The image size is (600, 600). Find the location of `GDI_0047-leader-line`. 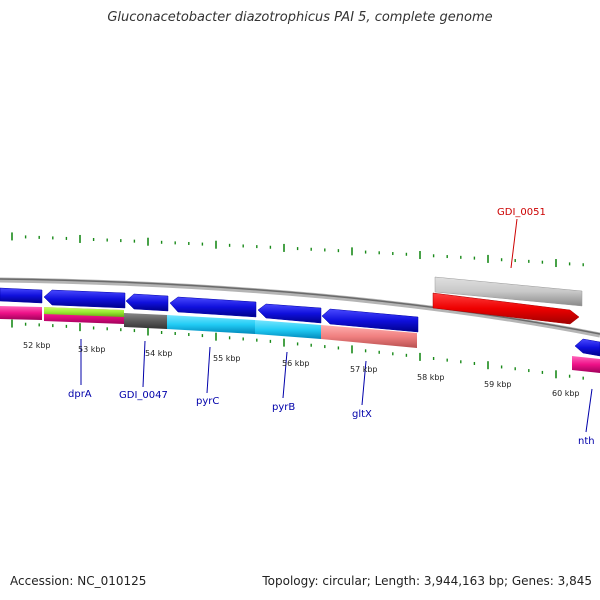

GDI_0047-leader-line is located at coordinates (144, 364).